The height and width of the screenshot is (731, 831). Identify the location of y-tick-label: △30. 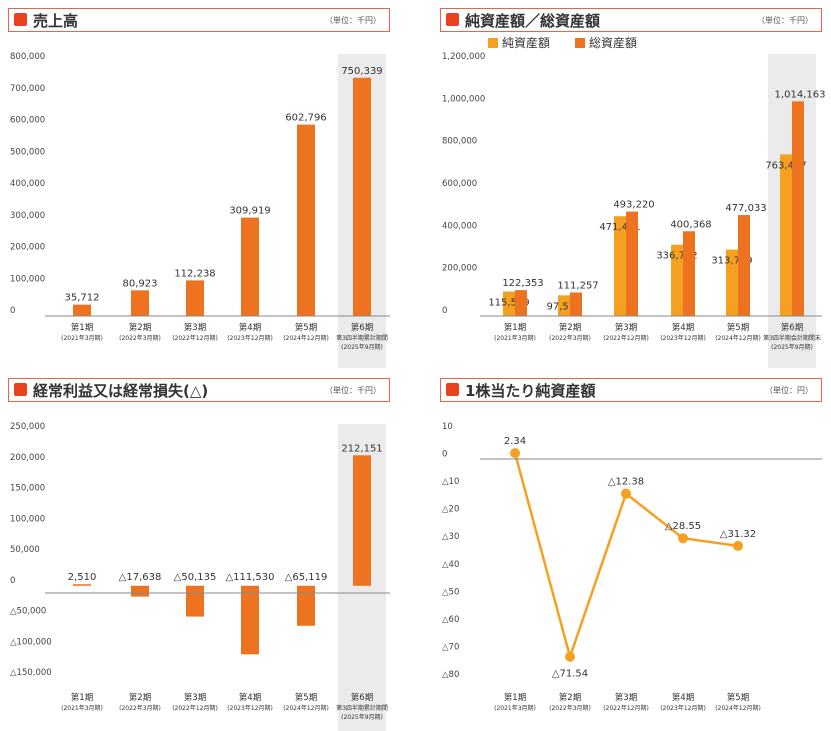
(450, 537).